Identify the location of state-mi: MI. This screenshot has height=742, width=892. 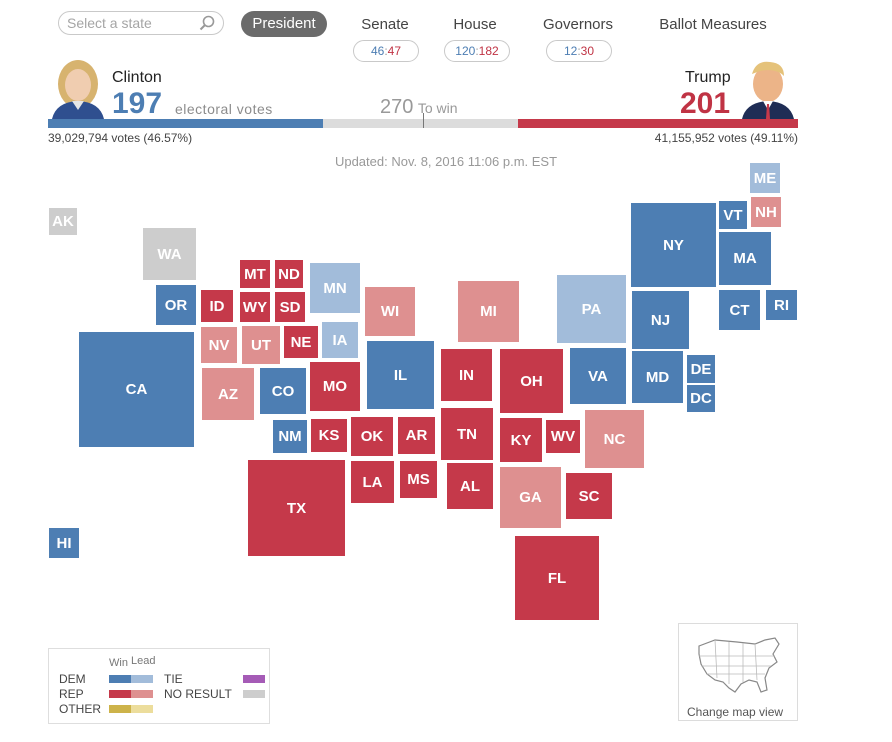
(488, 311).